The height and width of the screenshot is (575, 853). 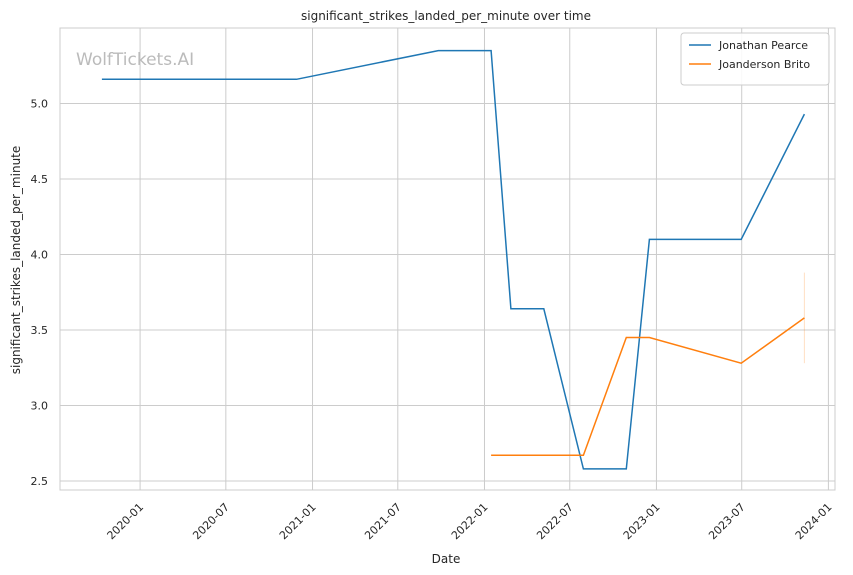 What do you see at coordinates (648, 387) in the screenshot?
I see `series-line` at bounding box center [648, 387].